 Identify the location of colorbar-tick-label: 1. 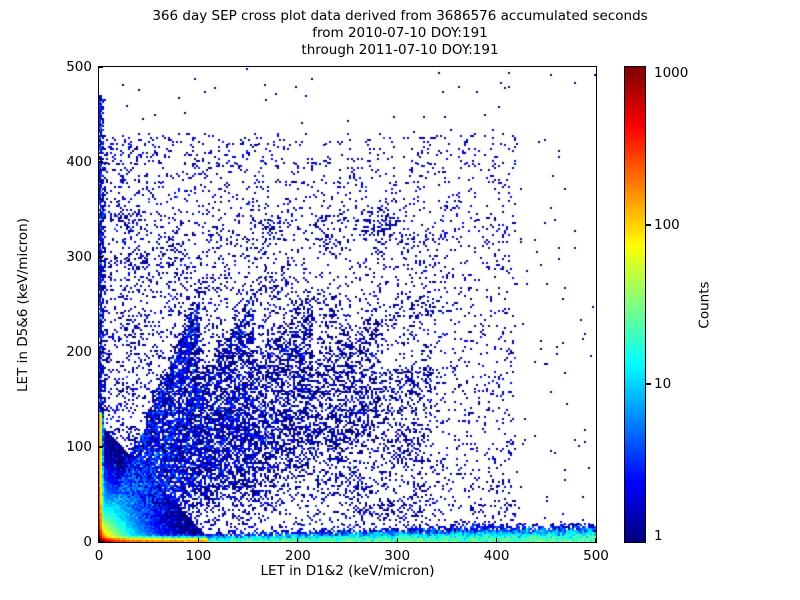
(658, 536).